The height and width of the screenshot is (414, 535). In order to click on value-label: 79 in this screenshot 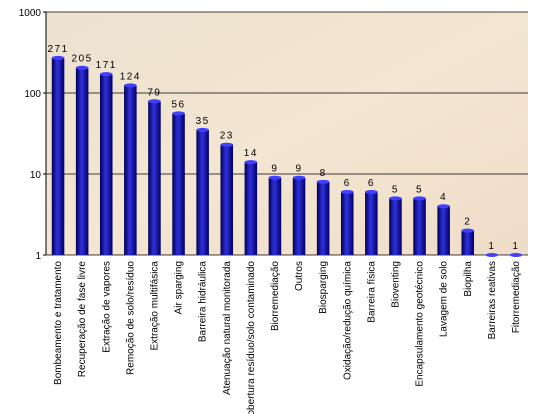, I will do `click(154, 92)`.